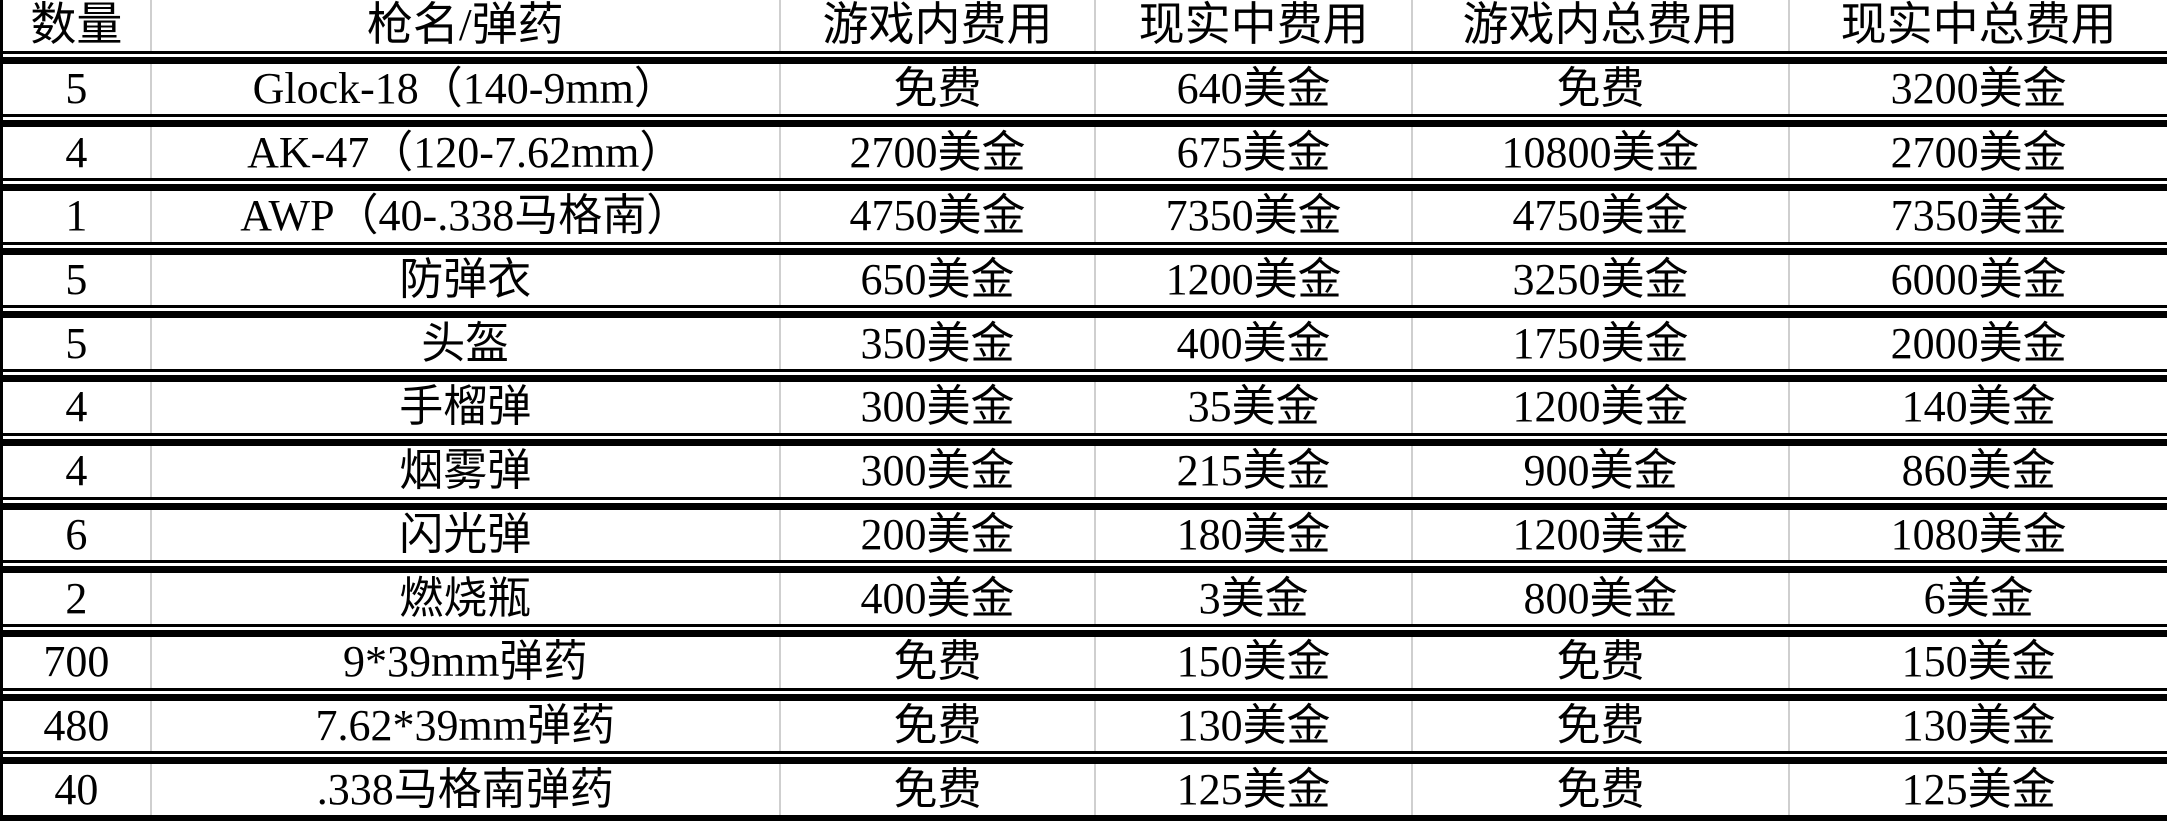 The image size is (2167, 821). I want to click on cell-real-cost: 35美金, so click(1252, 407).